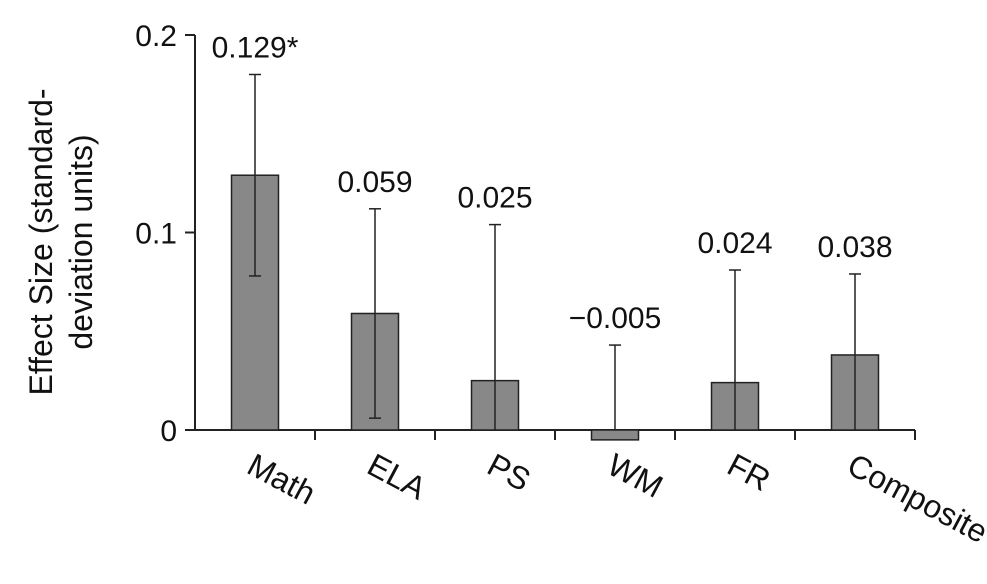 Image resolution: width=987 pixels, height=584 pixels. Describe the element at coordinates (397, 476) in the screenshot. I see `x-tick-label: ELA` at that location.